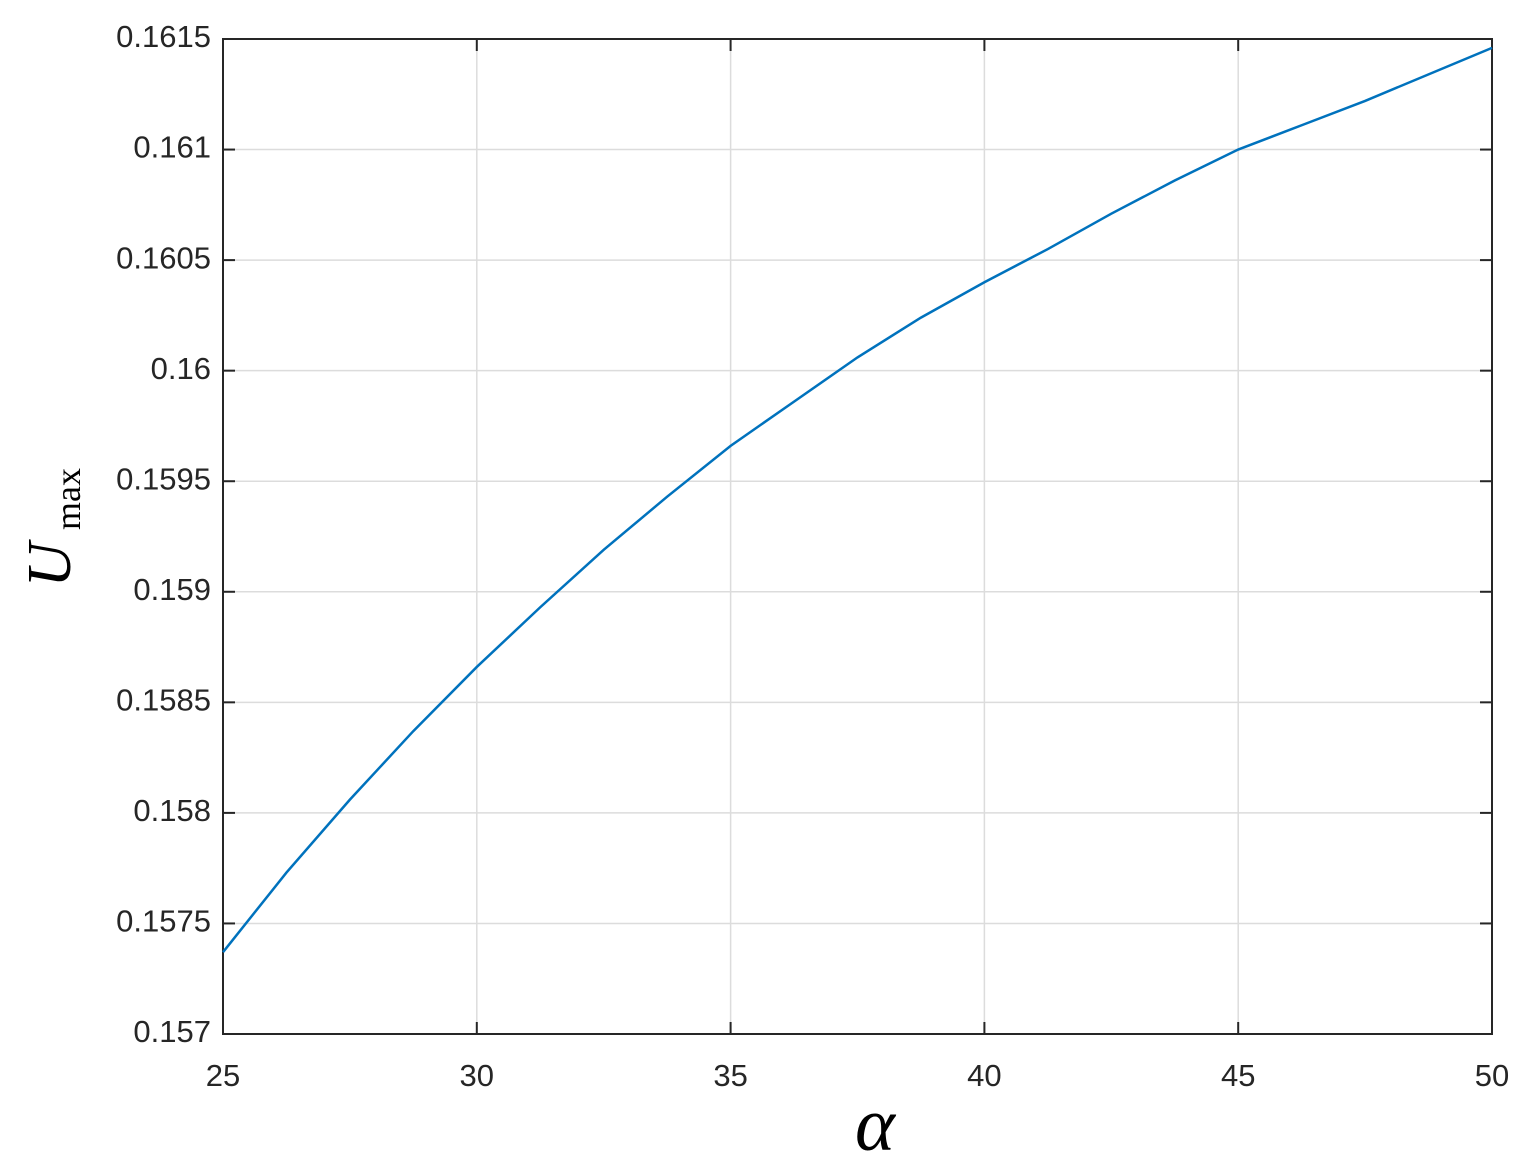 Image resolution: width=1528 pixels, height=1166 pixels. I want to click on y-tick-label: 0.1575, so click(163, 921).